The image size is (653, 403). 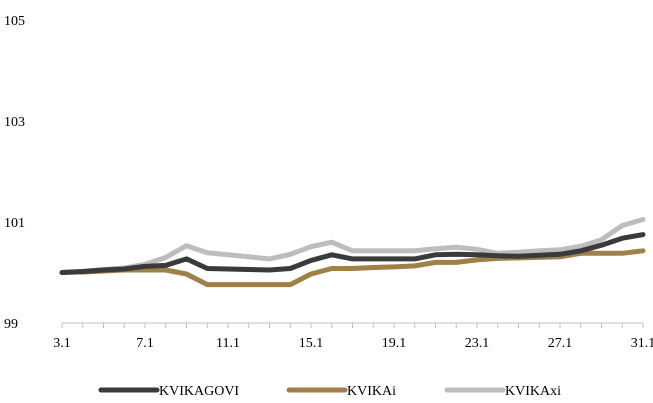 What do you see at coordinates (14, 223) in the screenshot?
I see `y-tick-label: 101` at bounding box center [14, 223].